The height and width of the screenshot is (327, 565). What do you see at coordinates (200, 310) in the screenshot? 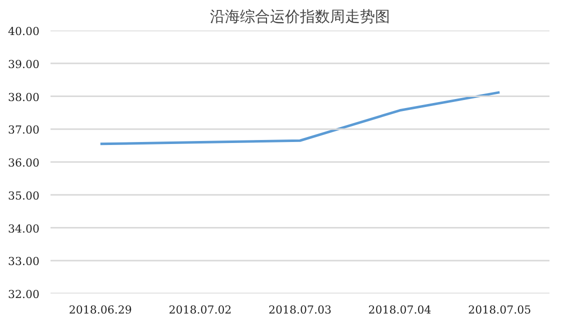
I see `x-tick-label: 2018.07.02` at bounding box center [200, 310].